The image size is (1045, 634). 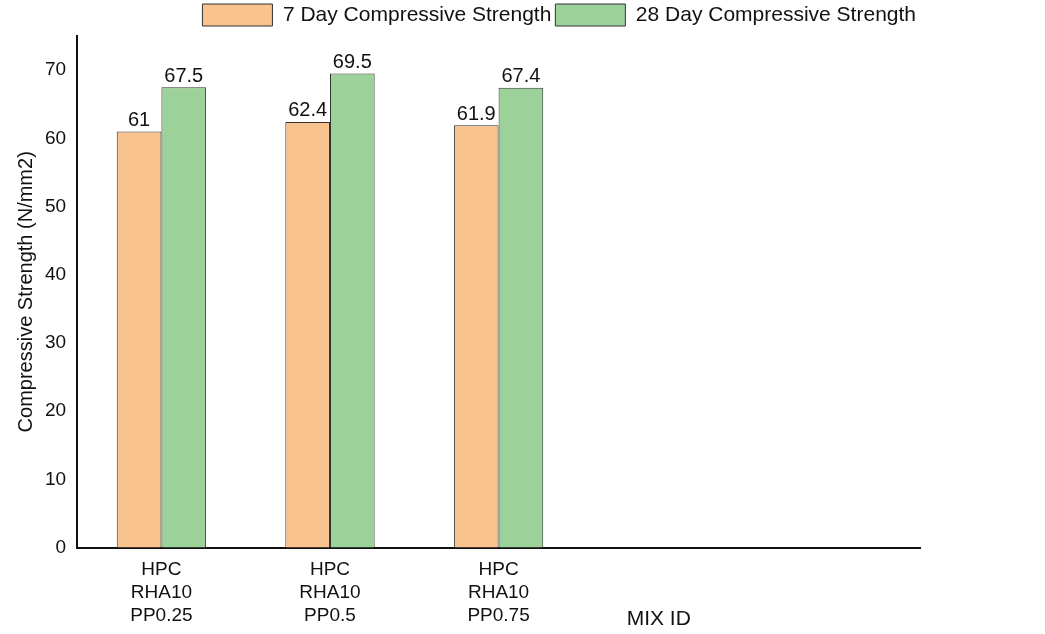 What do you see at coordinates (521, 75) in the screenshot?
I see `data-label: 67.4` at bounding box center [521, 75].